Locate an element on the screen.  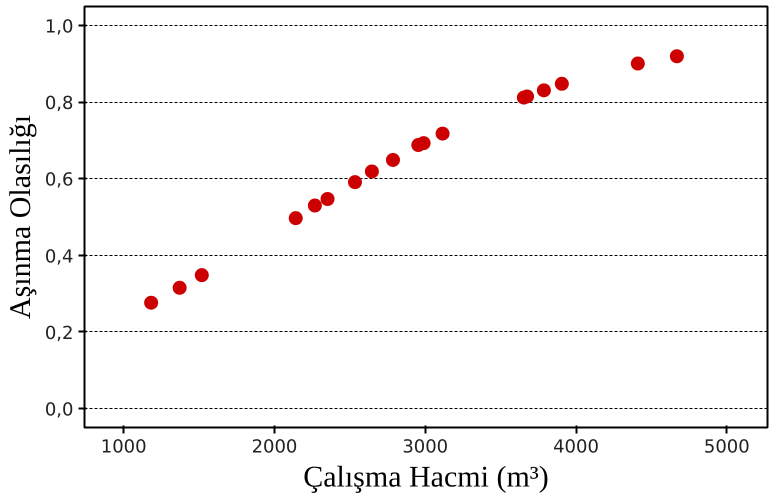
y-tick-label: 1,0 is located at coordinates (59, 27).